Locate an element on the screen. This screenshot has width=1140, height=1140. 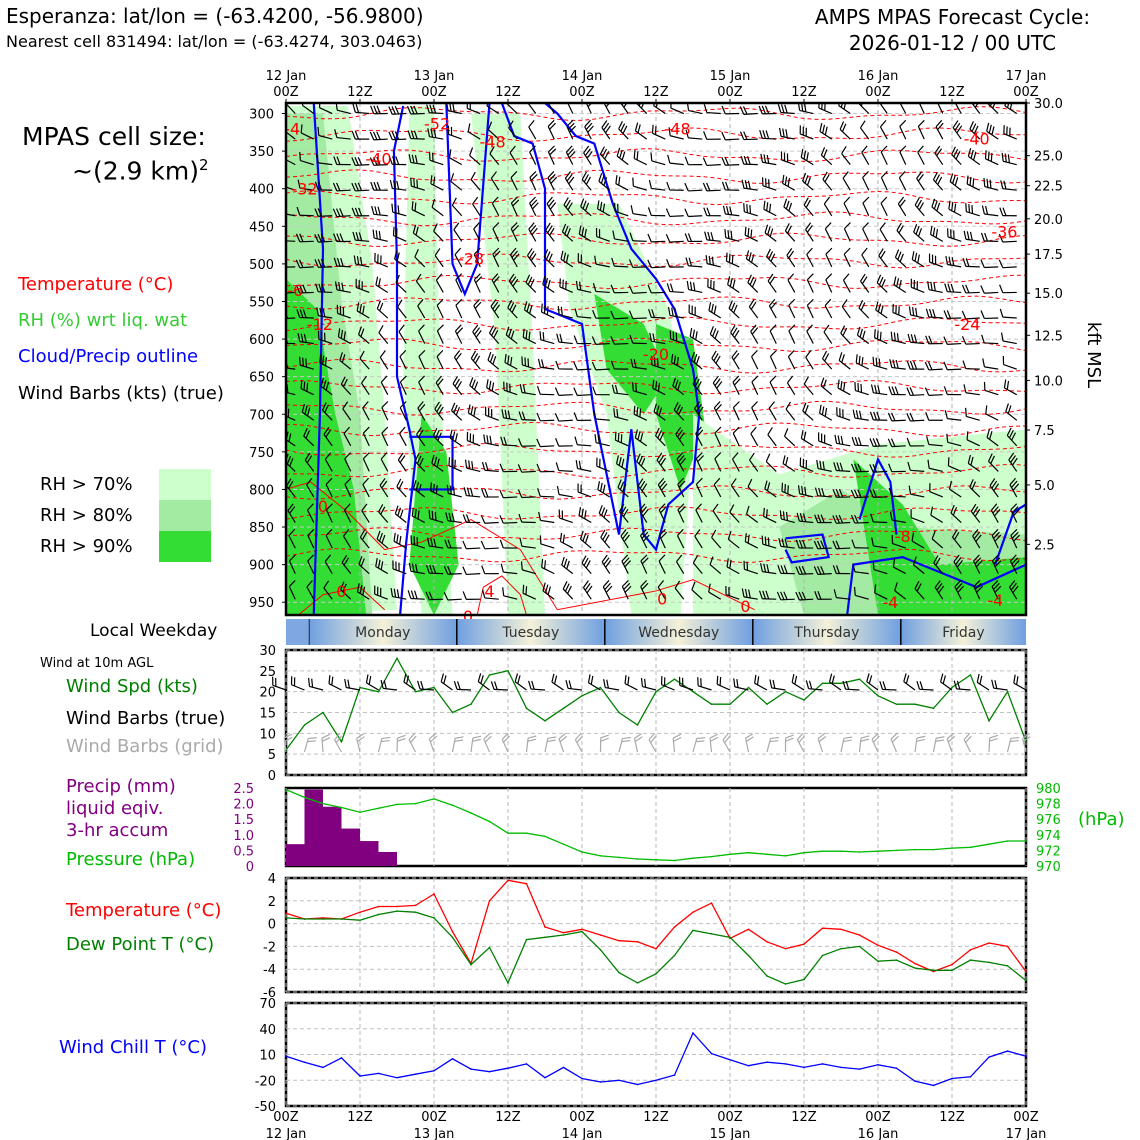
temperature-line-point is located at coordinates (563, 932).